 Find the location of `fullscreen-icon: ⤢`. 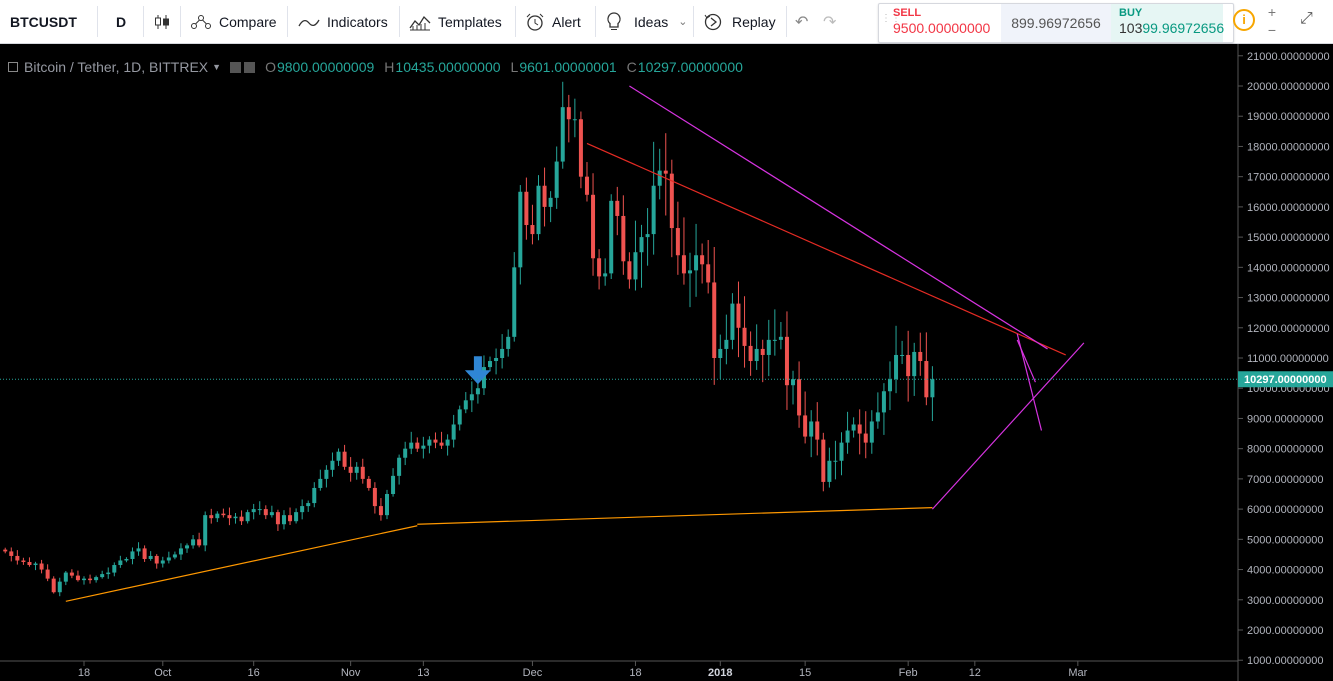

fullscreen-icon: ⤢ is located at coordinates (1306, 18).